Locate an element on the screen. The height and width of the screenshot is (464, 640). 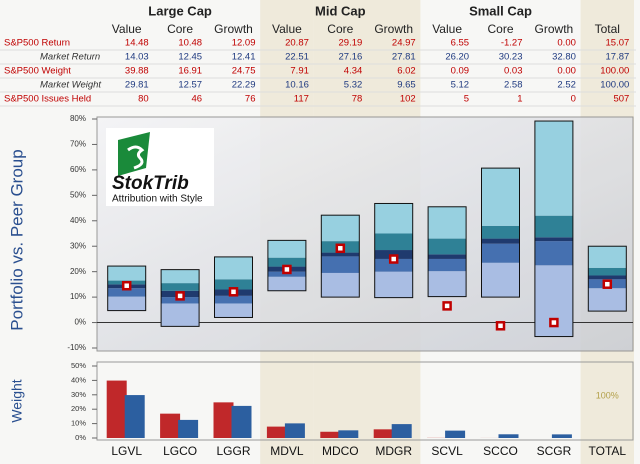
x-tick-label: SCGR is located at coordinates (554, 451).